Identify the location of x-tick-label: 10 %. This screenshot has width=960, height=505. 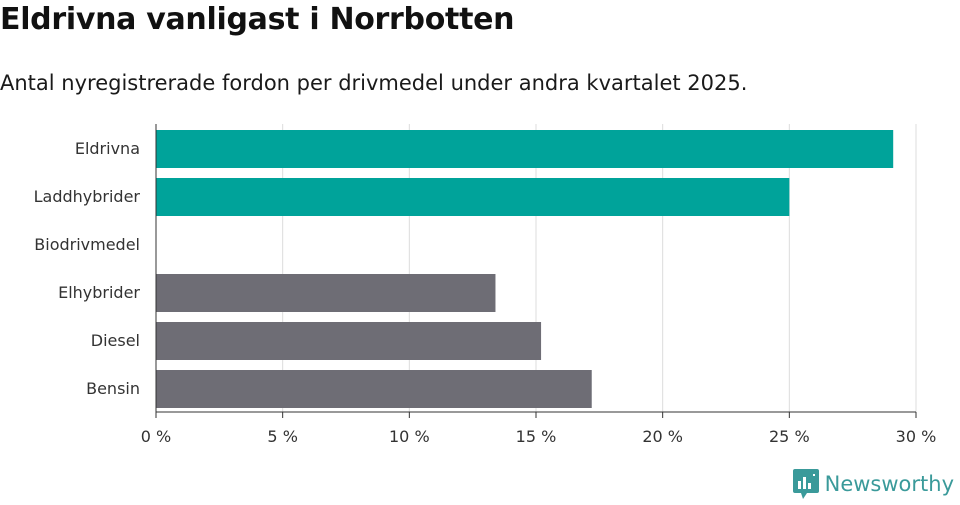
(409, 436).